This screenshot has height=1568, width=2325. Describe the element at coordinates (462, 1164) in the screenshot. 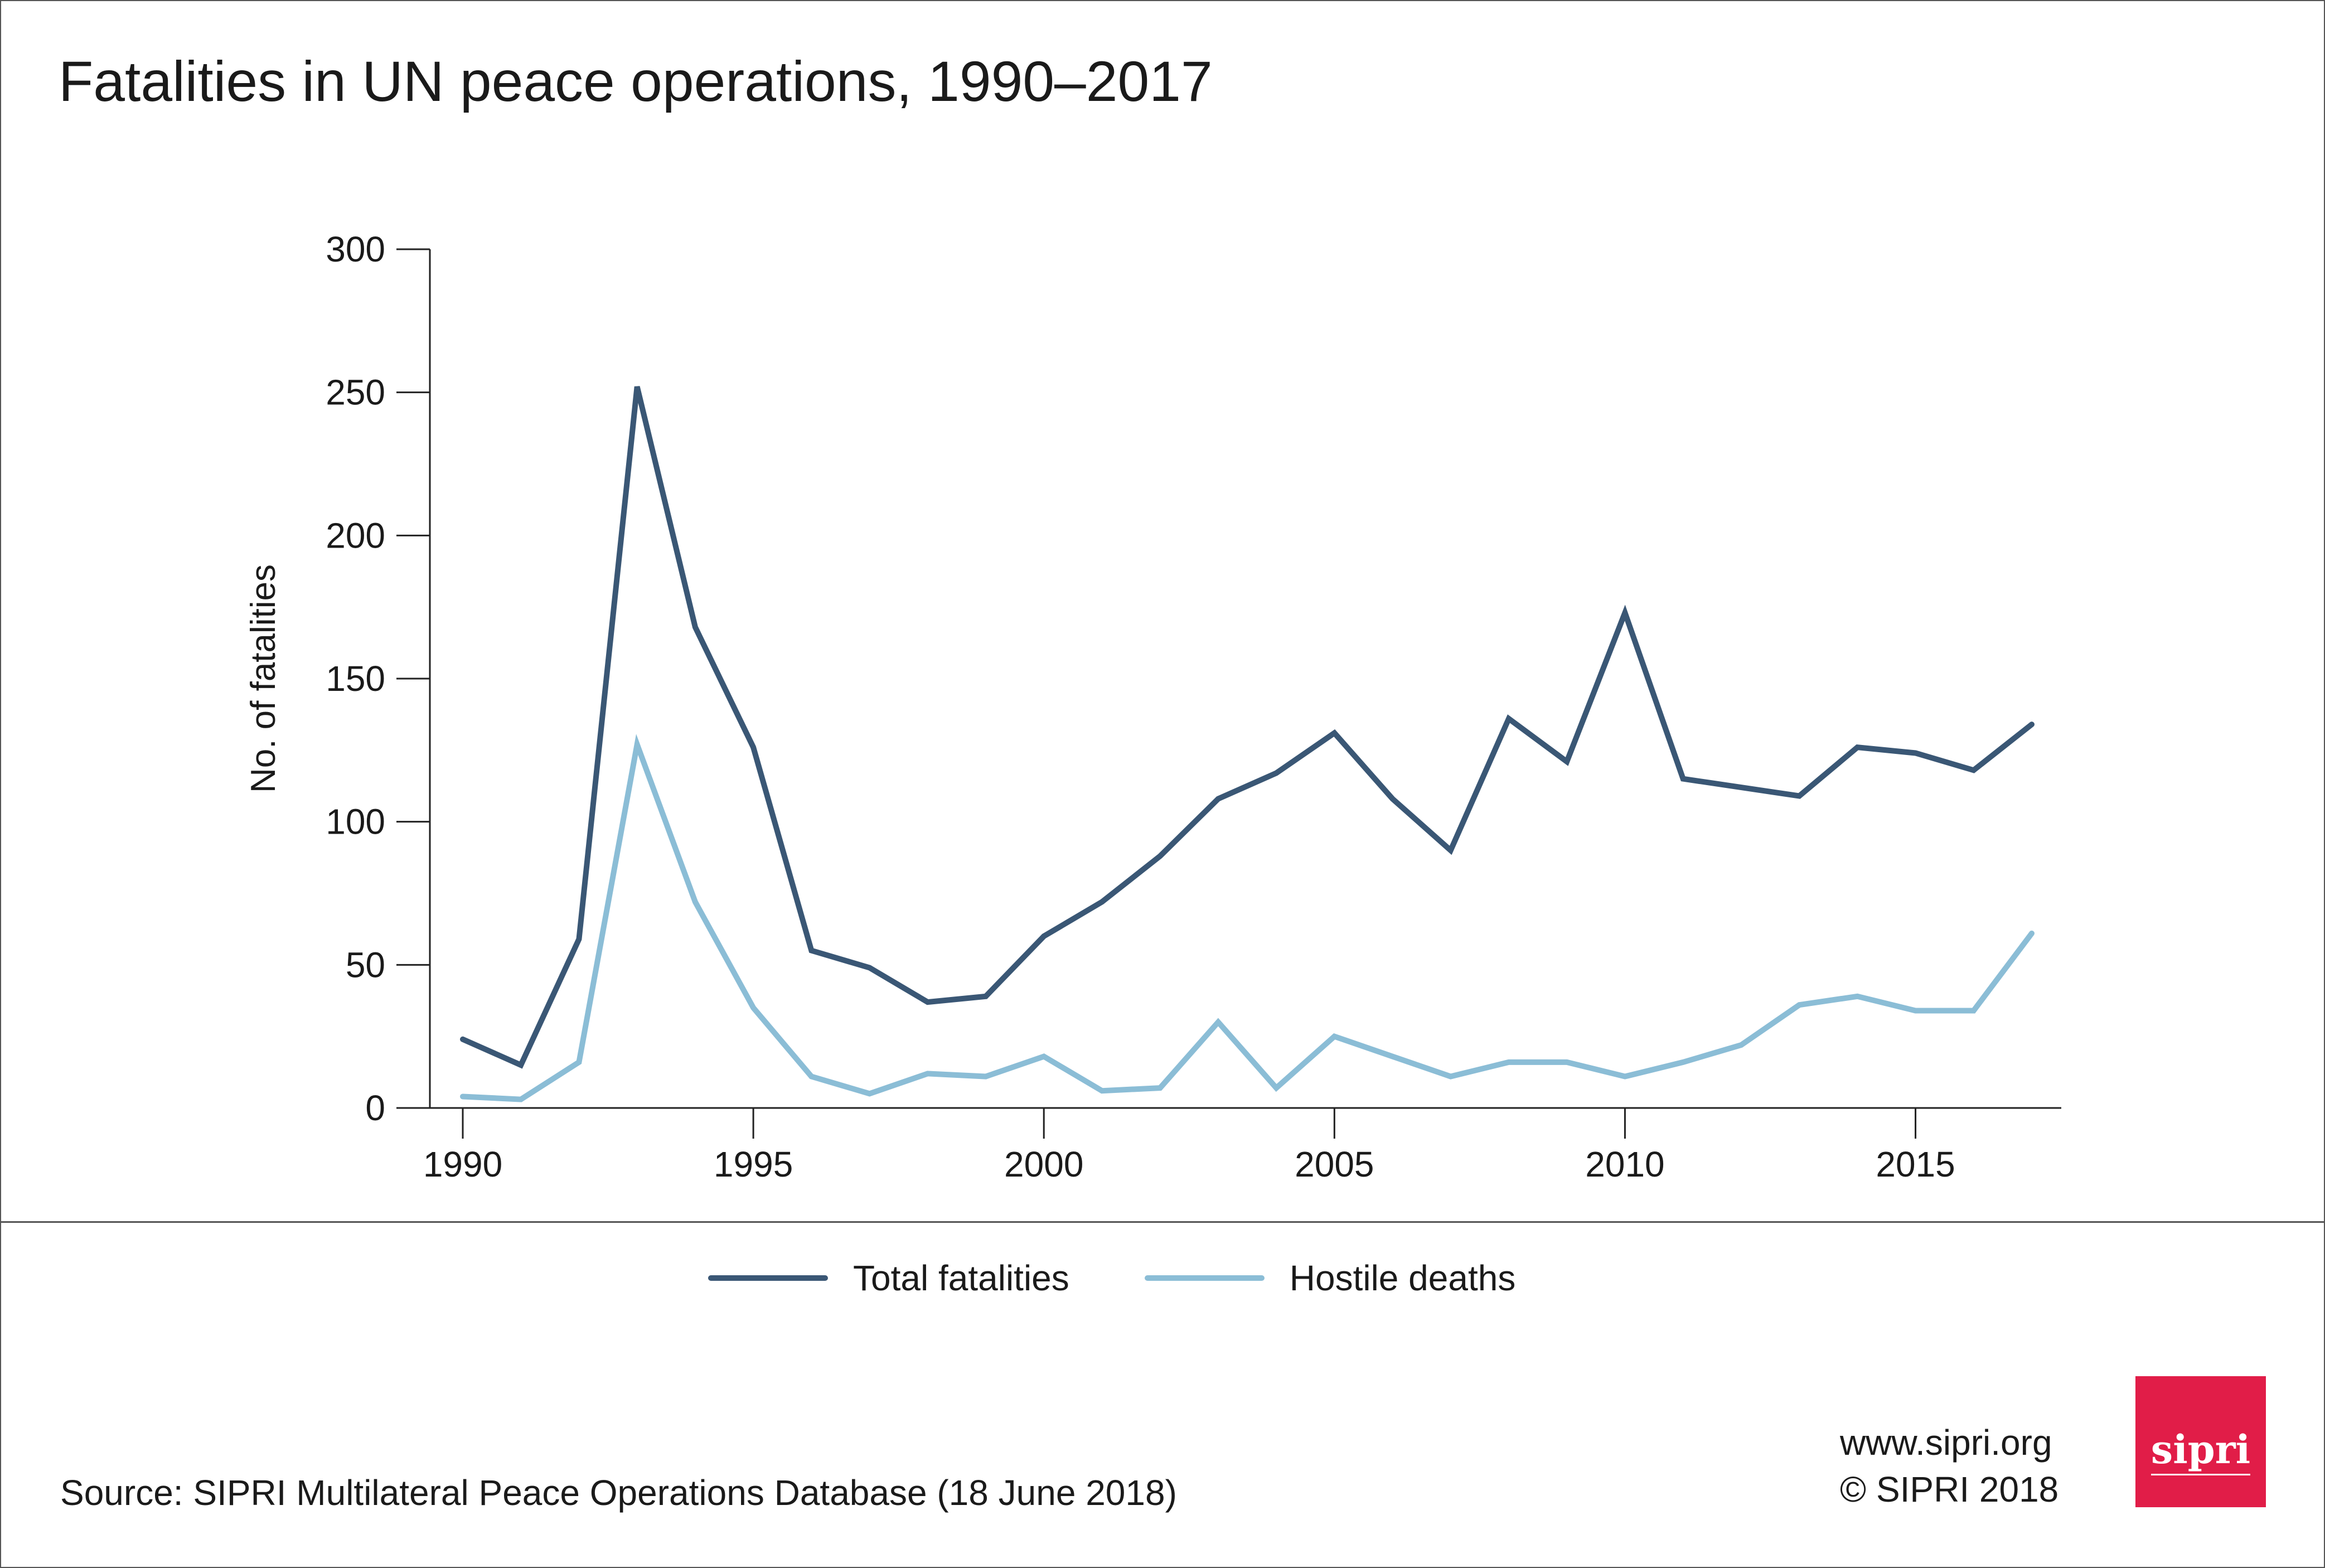

I see `x-tick-label: 1990` at that location.